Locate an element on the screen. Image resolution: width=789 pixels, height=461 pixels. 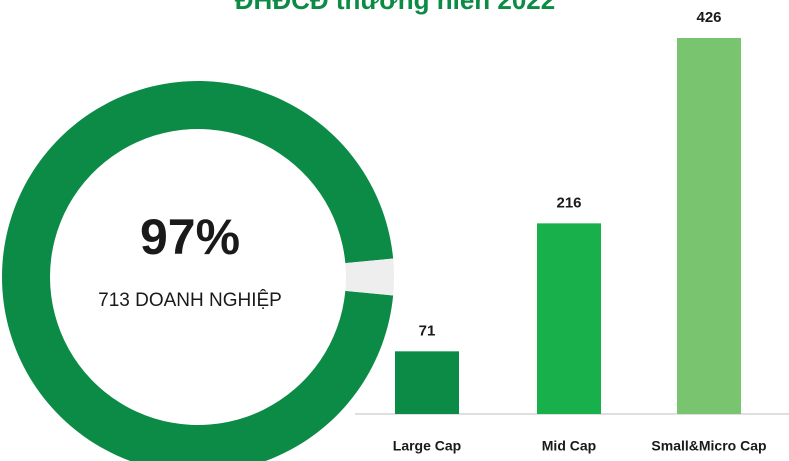
value-label: 71 is located at coordinates (427, 330).